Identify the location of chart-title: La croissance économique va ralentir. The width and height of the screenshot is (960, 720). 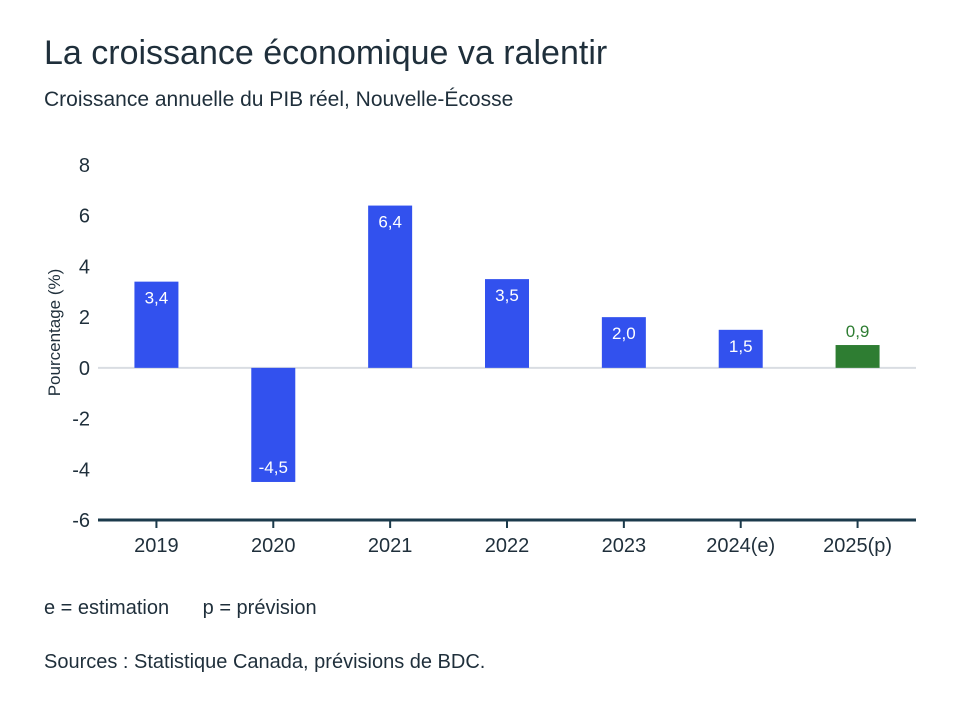
(326, 53).